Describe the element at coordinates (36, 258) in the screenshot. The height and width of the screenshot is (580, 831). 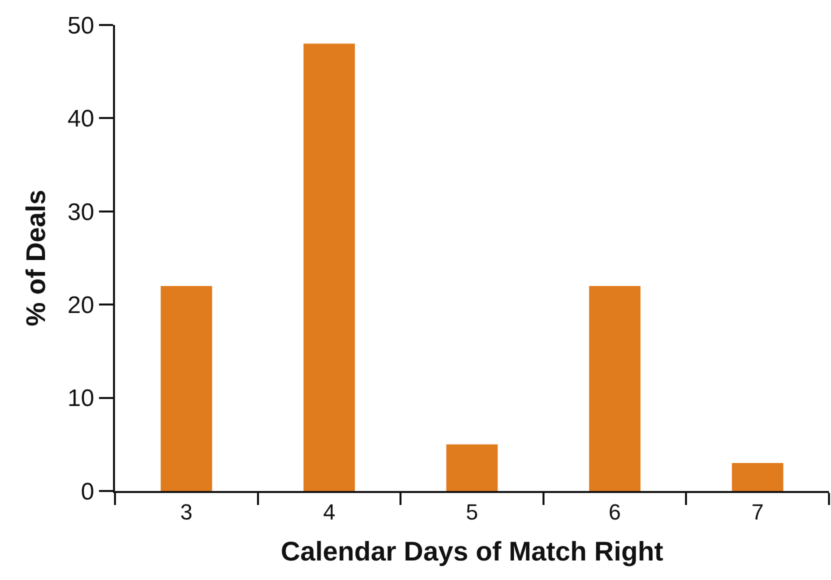
I see `y-axis-title: % of Deals` at that location.